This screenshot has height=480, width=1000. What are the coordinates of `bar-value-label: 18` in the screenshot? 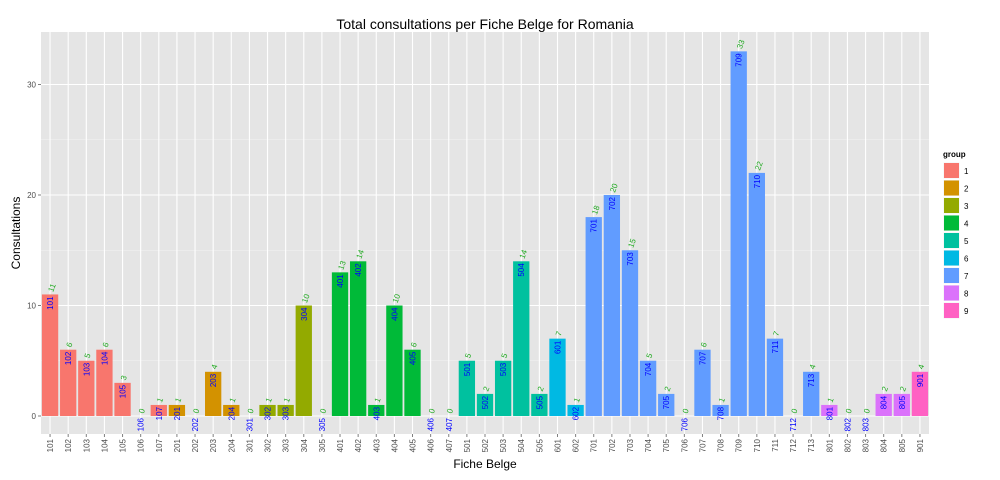 It's located at (596, 210).